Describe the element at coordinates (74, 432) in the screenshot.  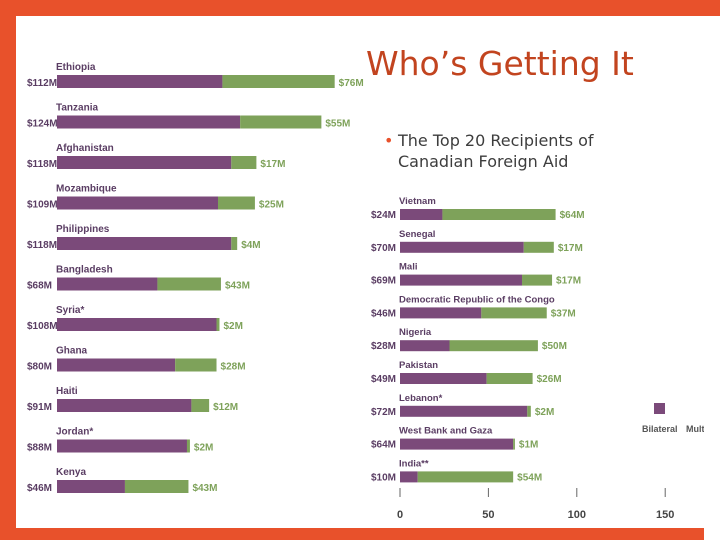
I see `country-label: Jordan*` at that location.